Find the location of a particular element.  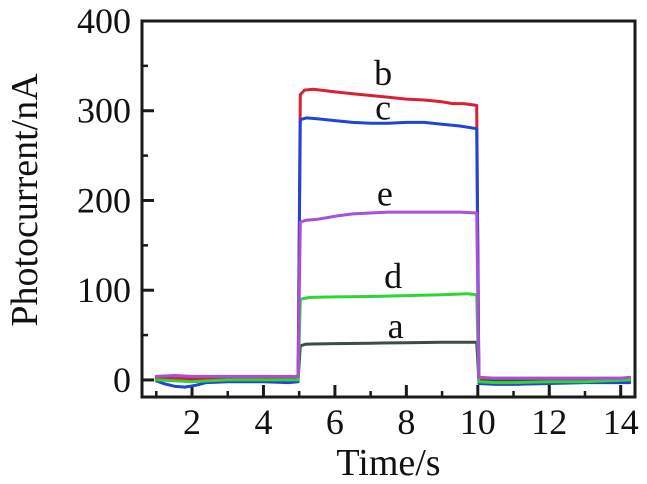

x-tick-label: 2 is located at coordinates (192, 422).